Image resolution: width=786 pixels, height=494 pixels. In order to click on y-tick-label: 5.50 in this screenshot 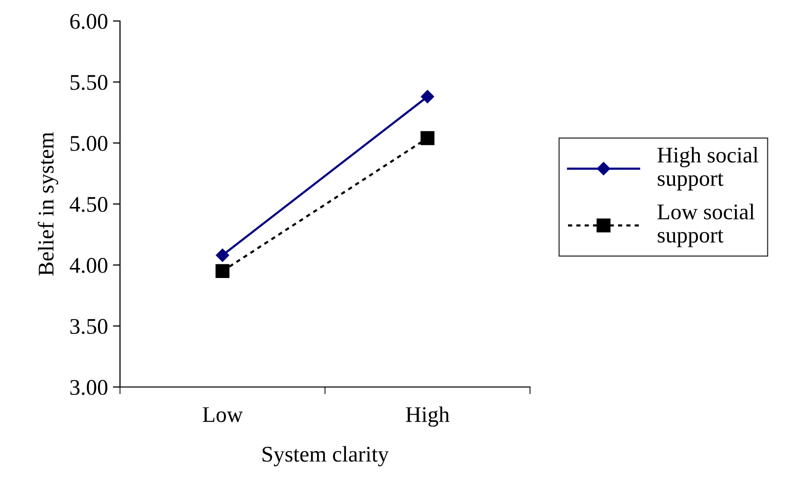, I will do `click(89, 82)`.